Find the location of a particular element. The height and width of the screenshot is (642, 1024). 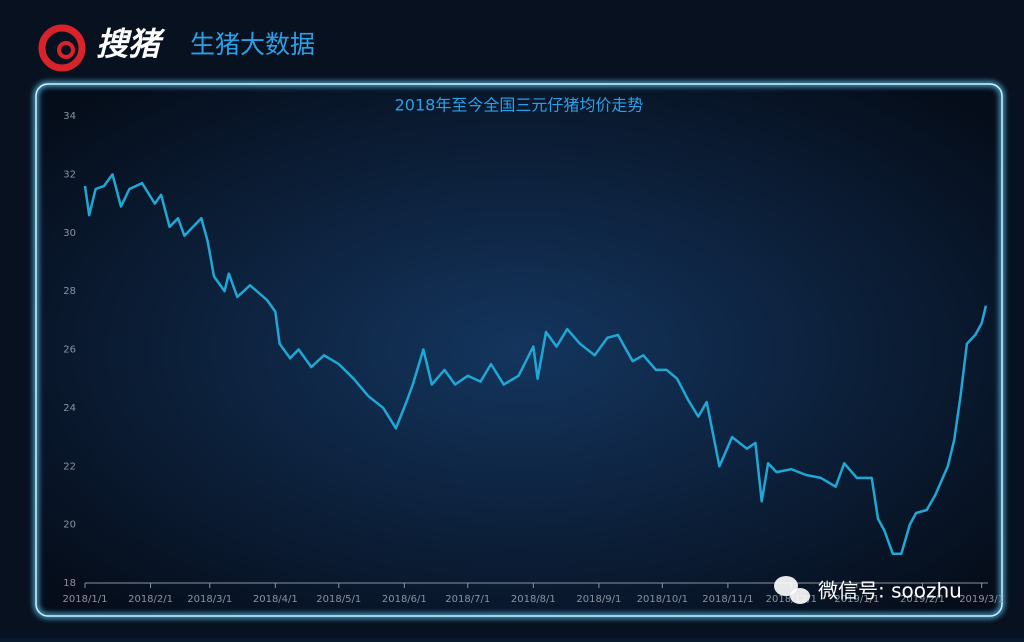

y-tick-label: 26 is located at coordinates (69, 350).